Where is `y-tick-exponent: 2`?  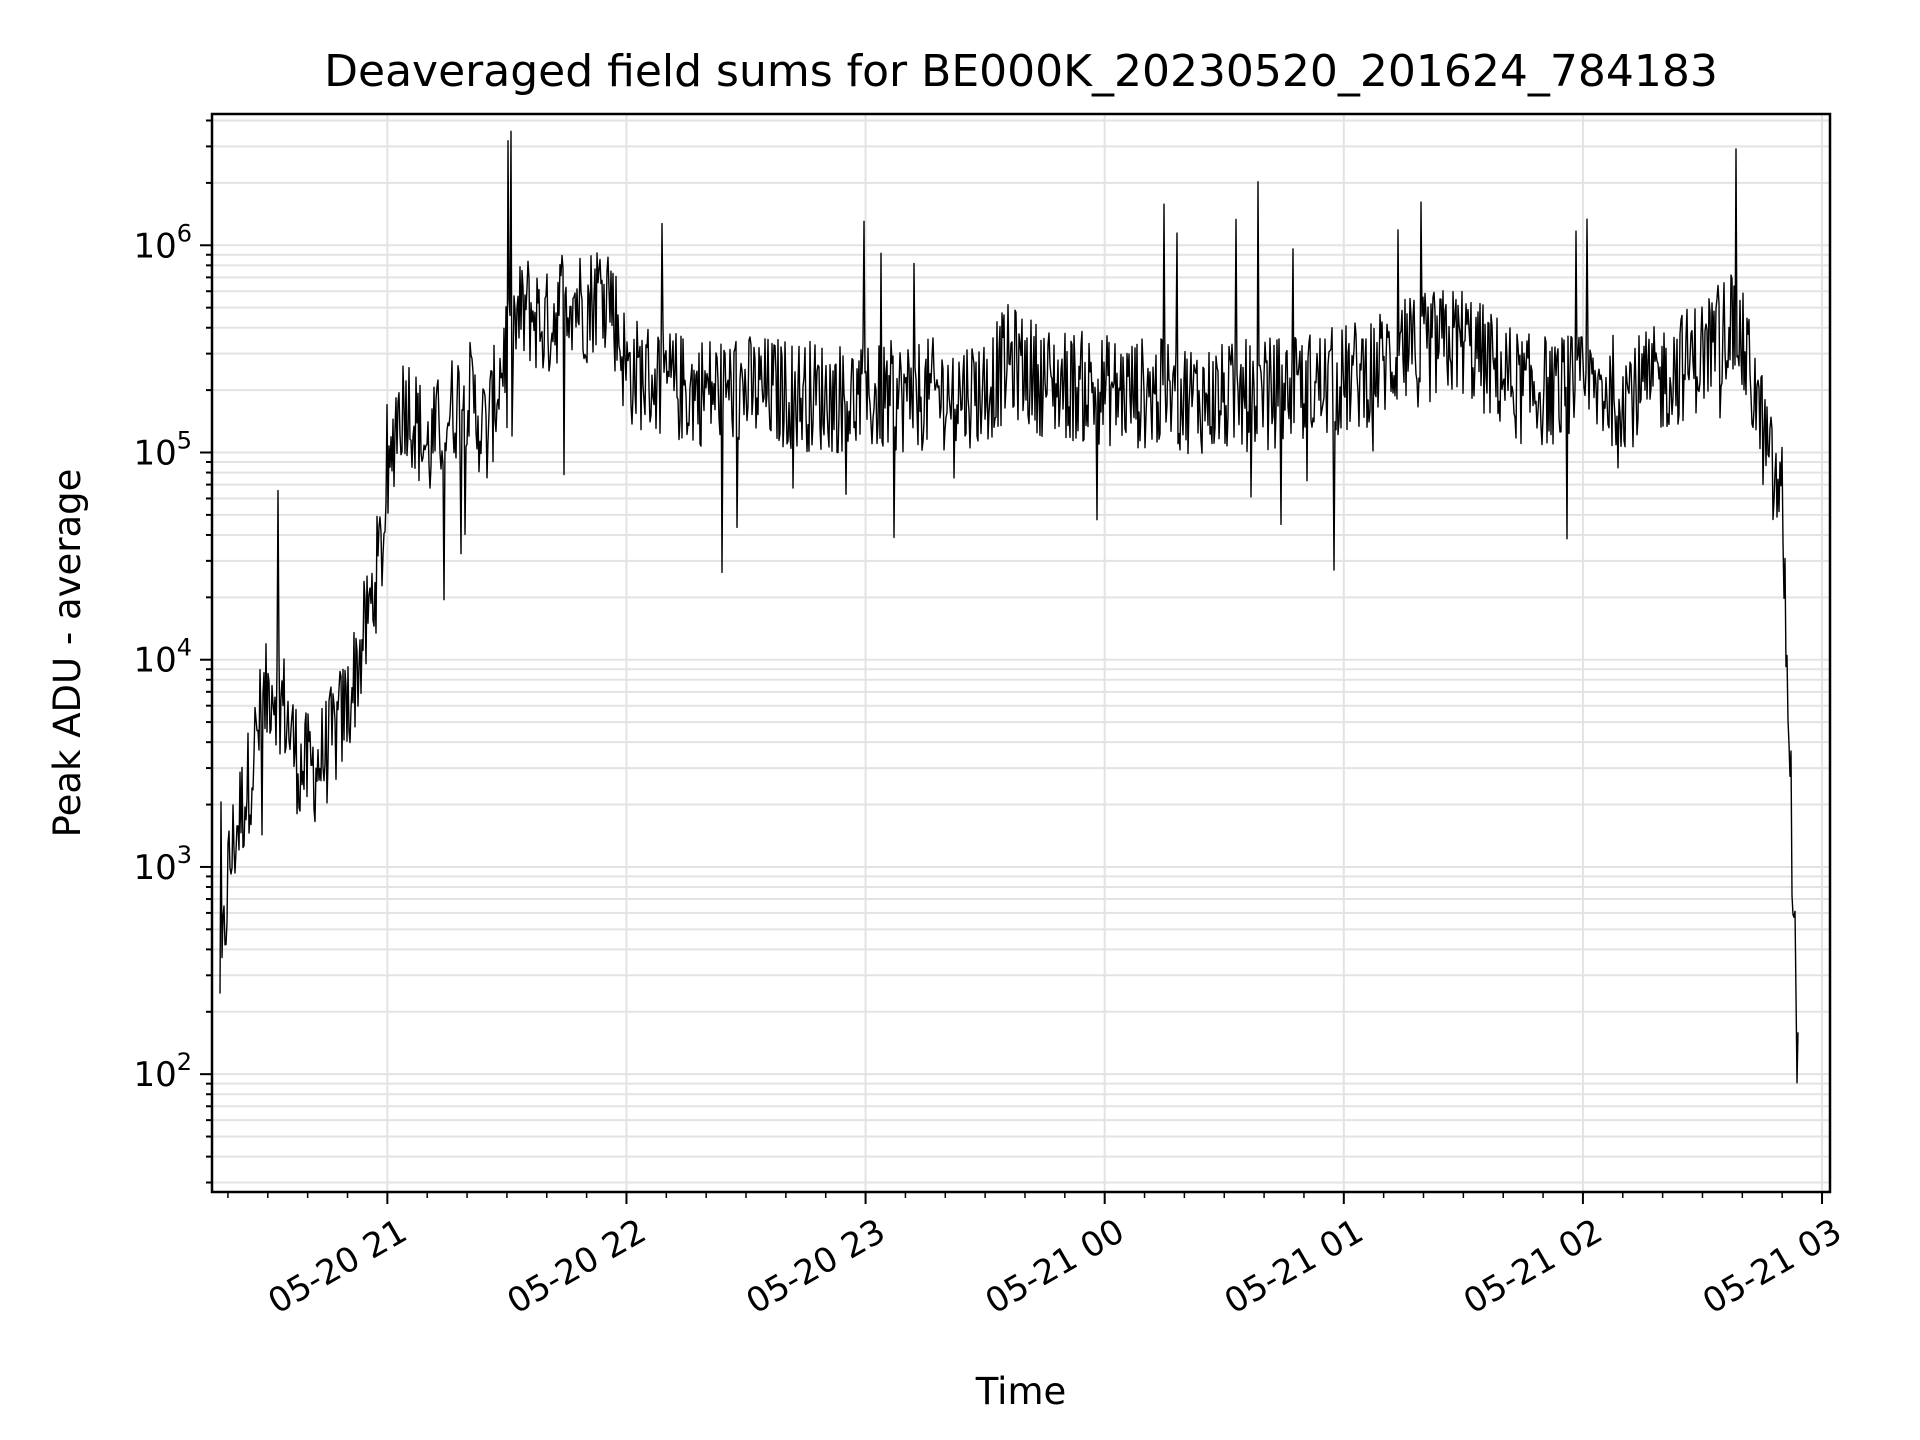 y-tick-exponent: 2 is located at coordinates (184, 1062).